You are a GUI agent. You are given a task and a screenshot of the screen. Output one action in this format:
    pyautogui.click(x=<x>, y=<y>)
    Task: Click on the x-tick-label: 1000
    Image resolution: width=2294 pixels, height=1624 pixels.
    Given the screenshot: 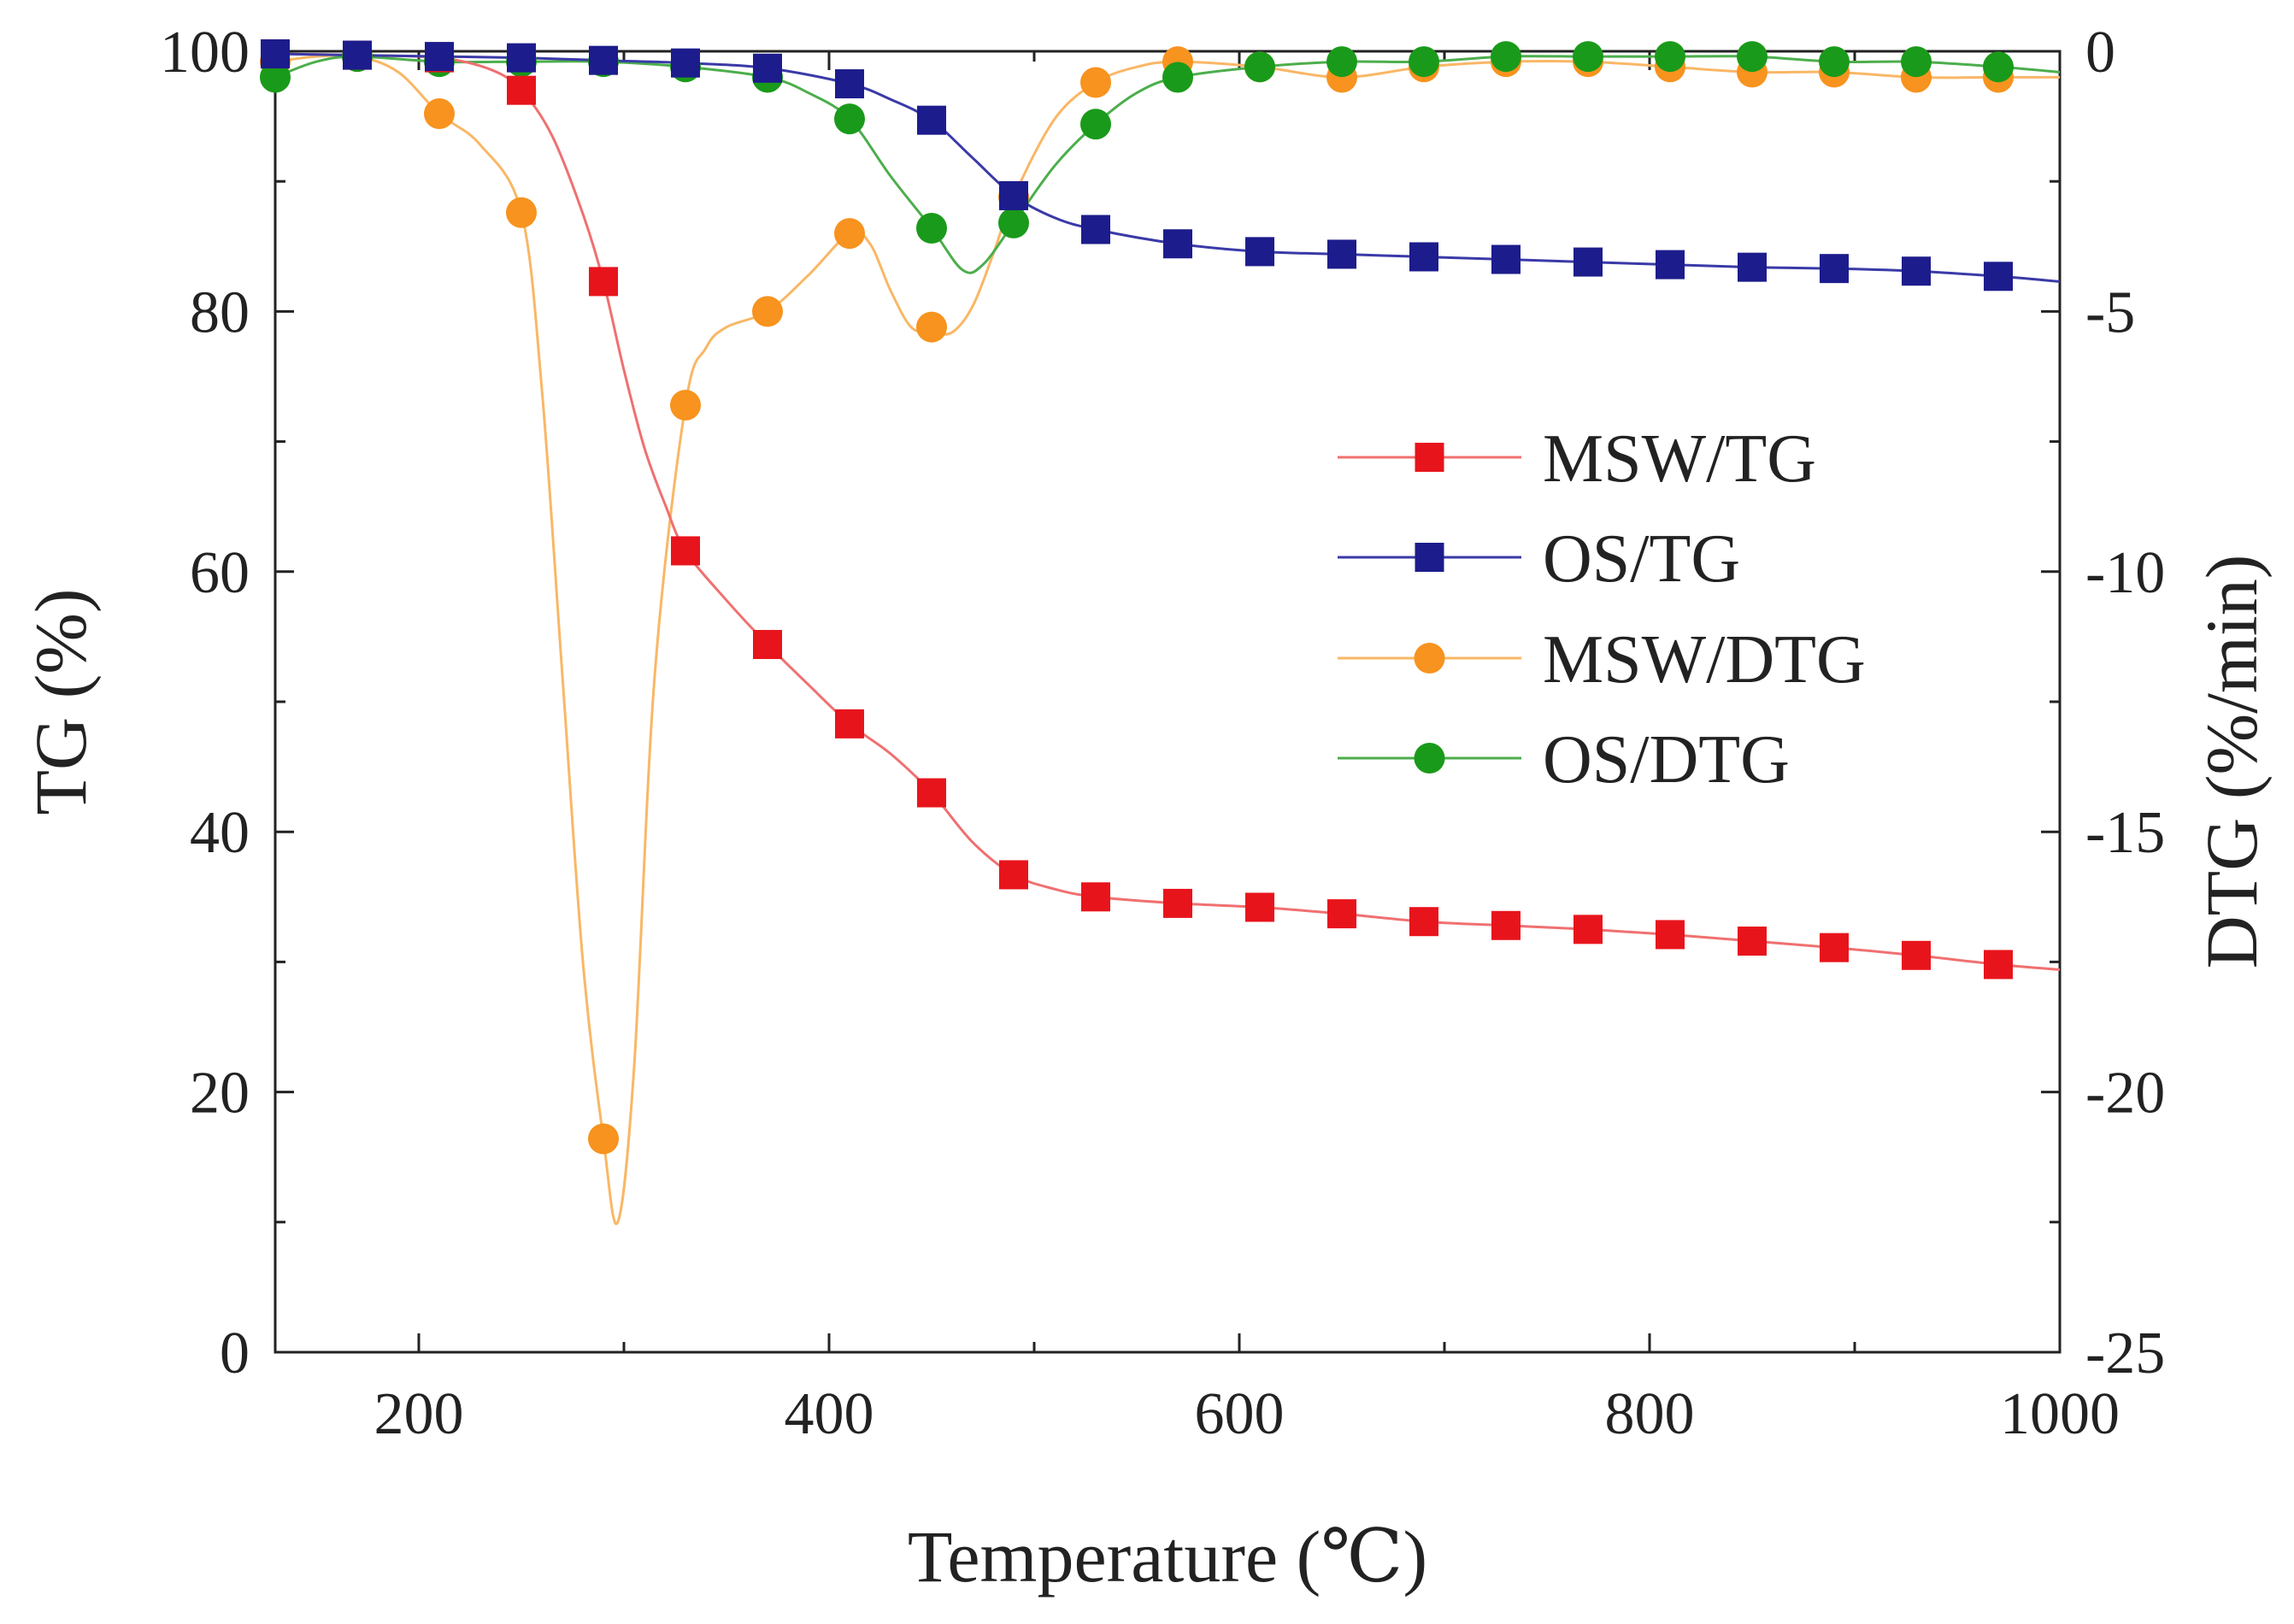 What is the action you would take?
    pyautogui.click(x=2060, y=1414)
    